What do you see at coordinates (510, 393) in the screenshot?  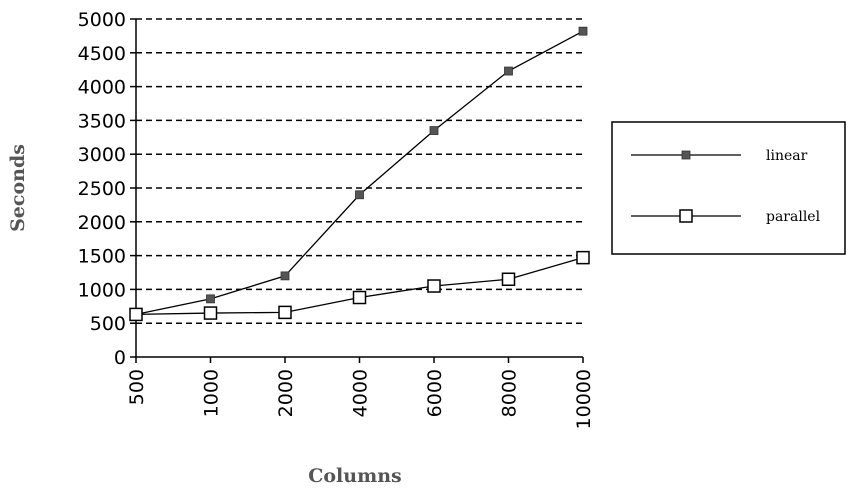 I see `x-tick-label: 8000` at bounding box center [510, 393].